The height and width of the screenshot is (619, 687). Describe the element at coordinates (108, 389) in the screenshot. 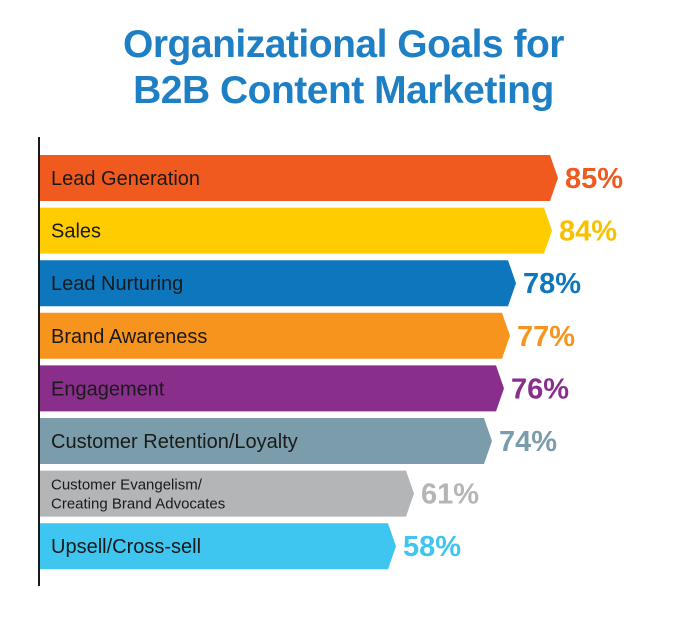

I see `bar-label-engagement: Engagement` at that location.